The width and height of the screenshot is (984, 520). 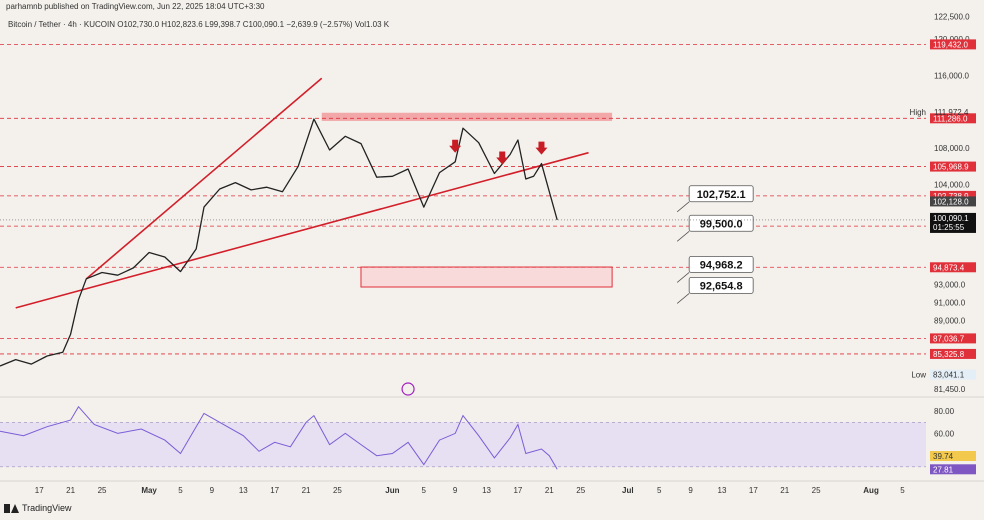 What do you see at coordinates (408, 389) in the screenshot?
I see `flash-icon` at bounding box center [408, 389].